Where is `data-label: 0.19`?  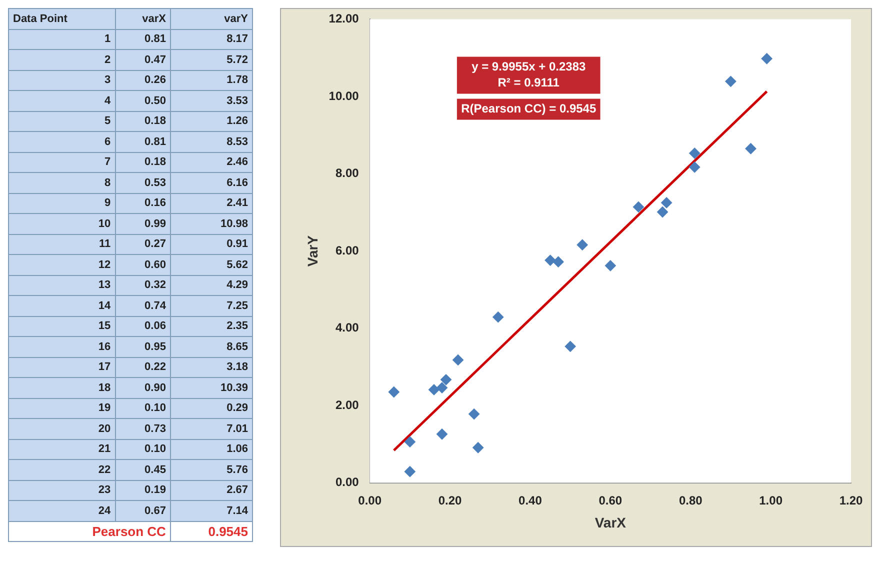 data-label: 0.19 is located at coordinates (142, 490).